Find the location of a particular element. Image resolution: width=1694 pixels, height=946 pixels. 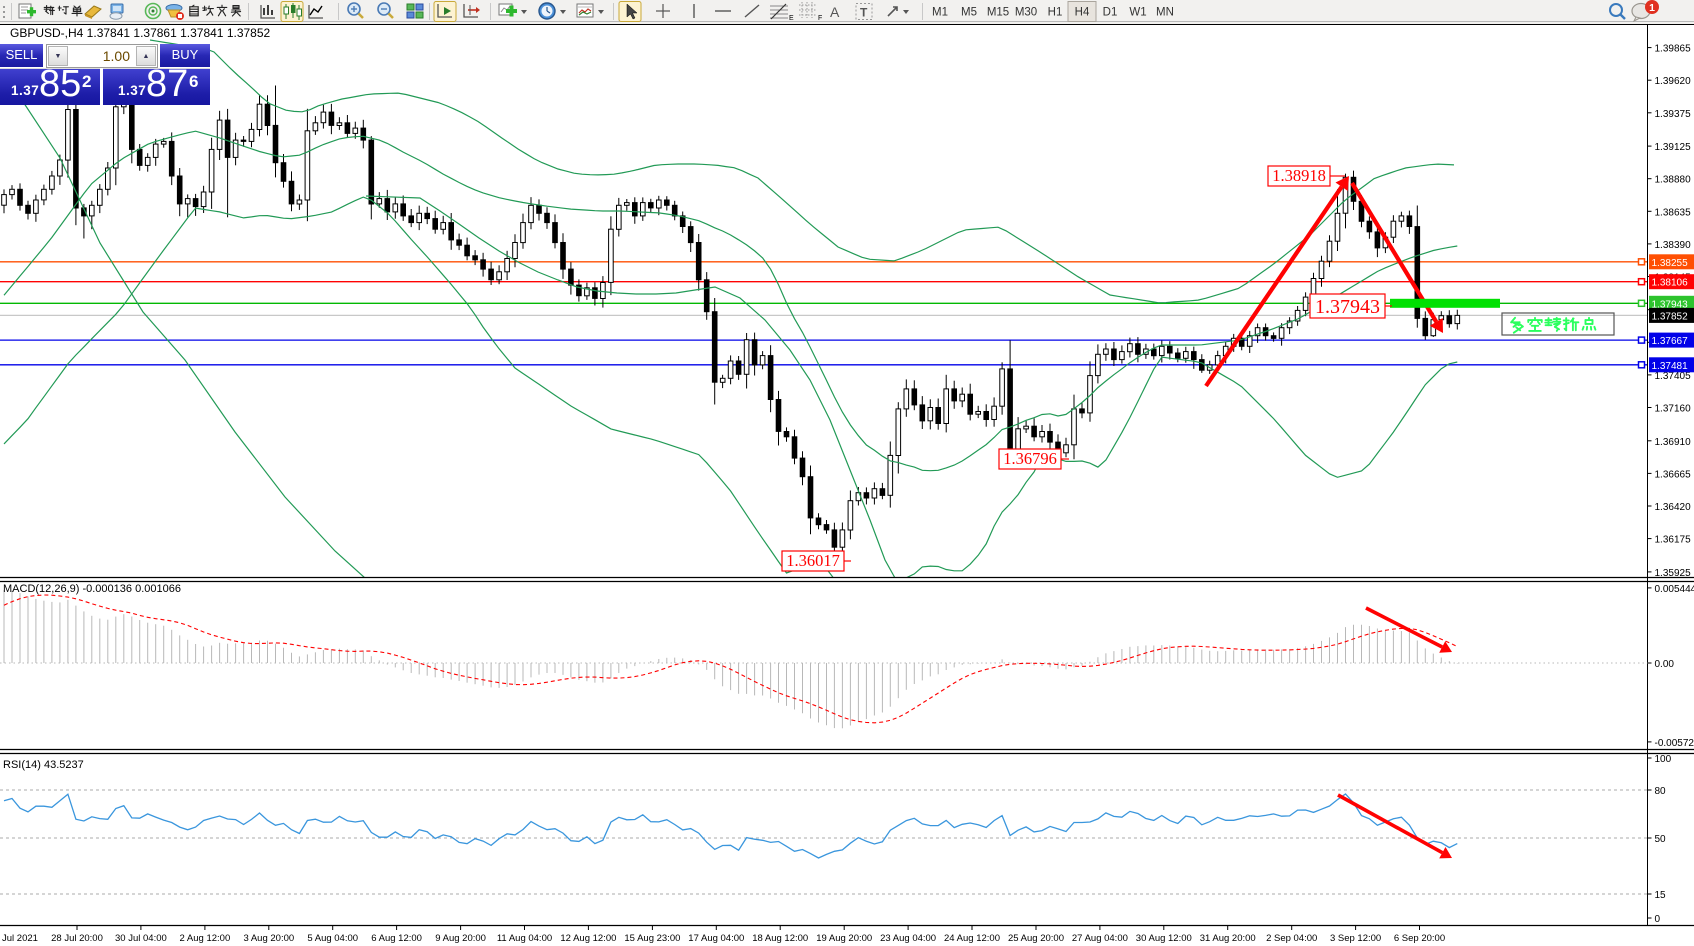

svg-text: 5 Aug 04:00 is located at coordinates (332, 938).